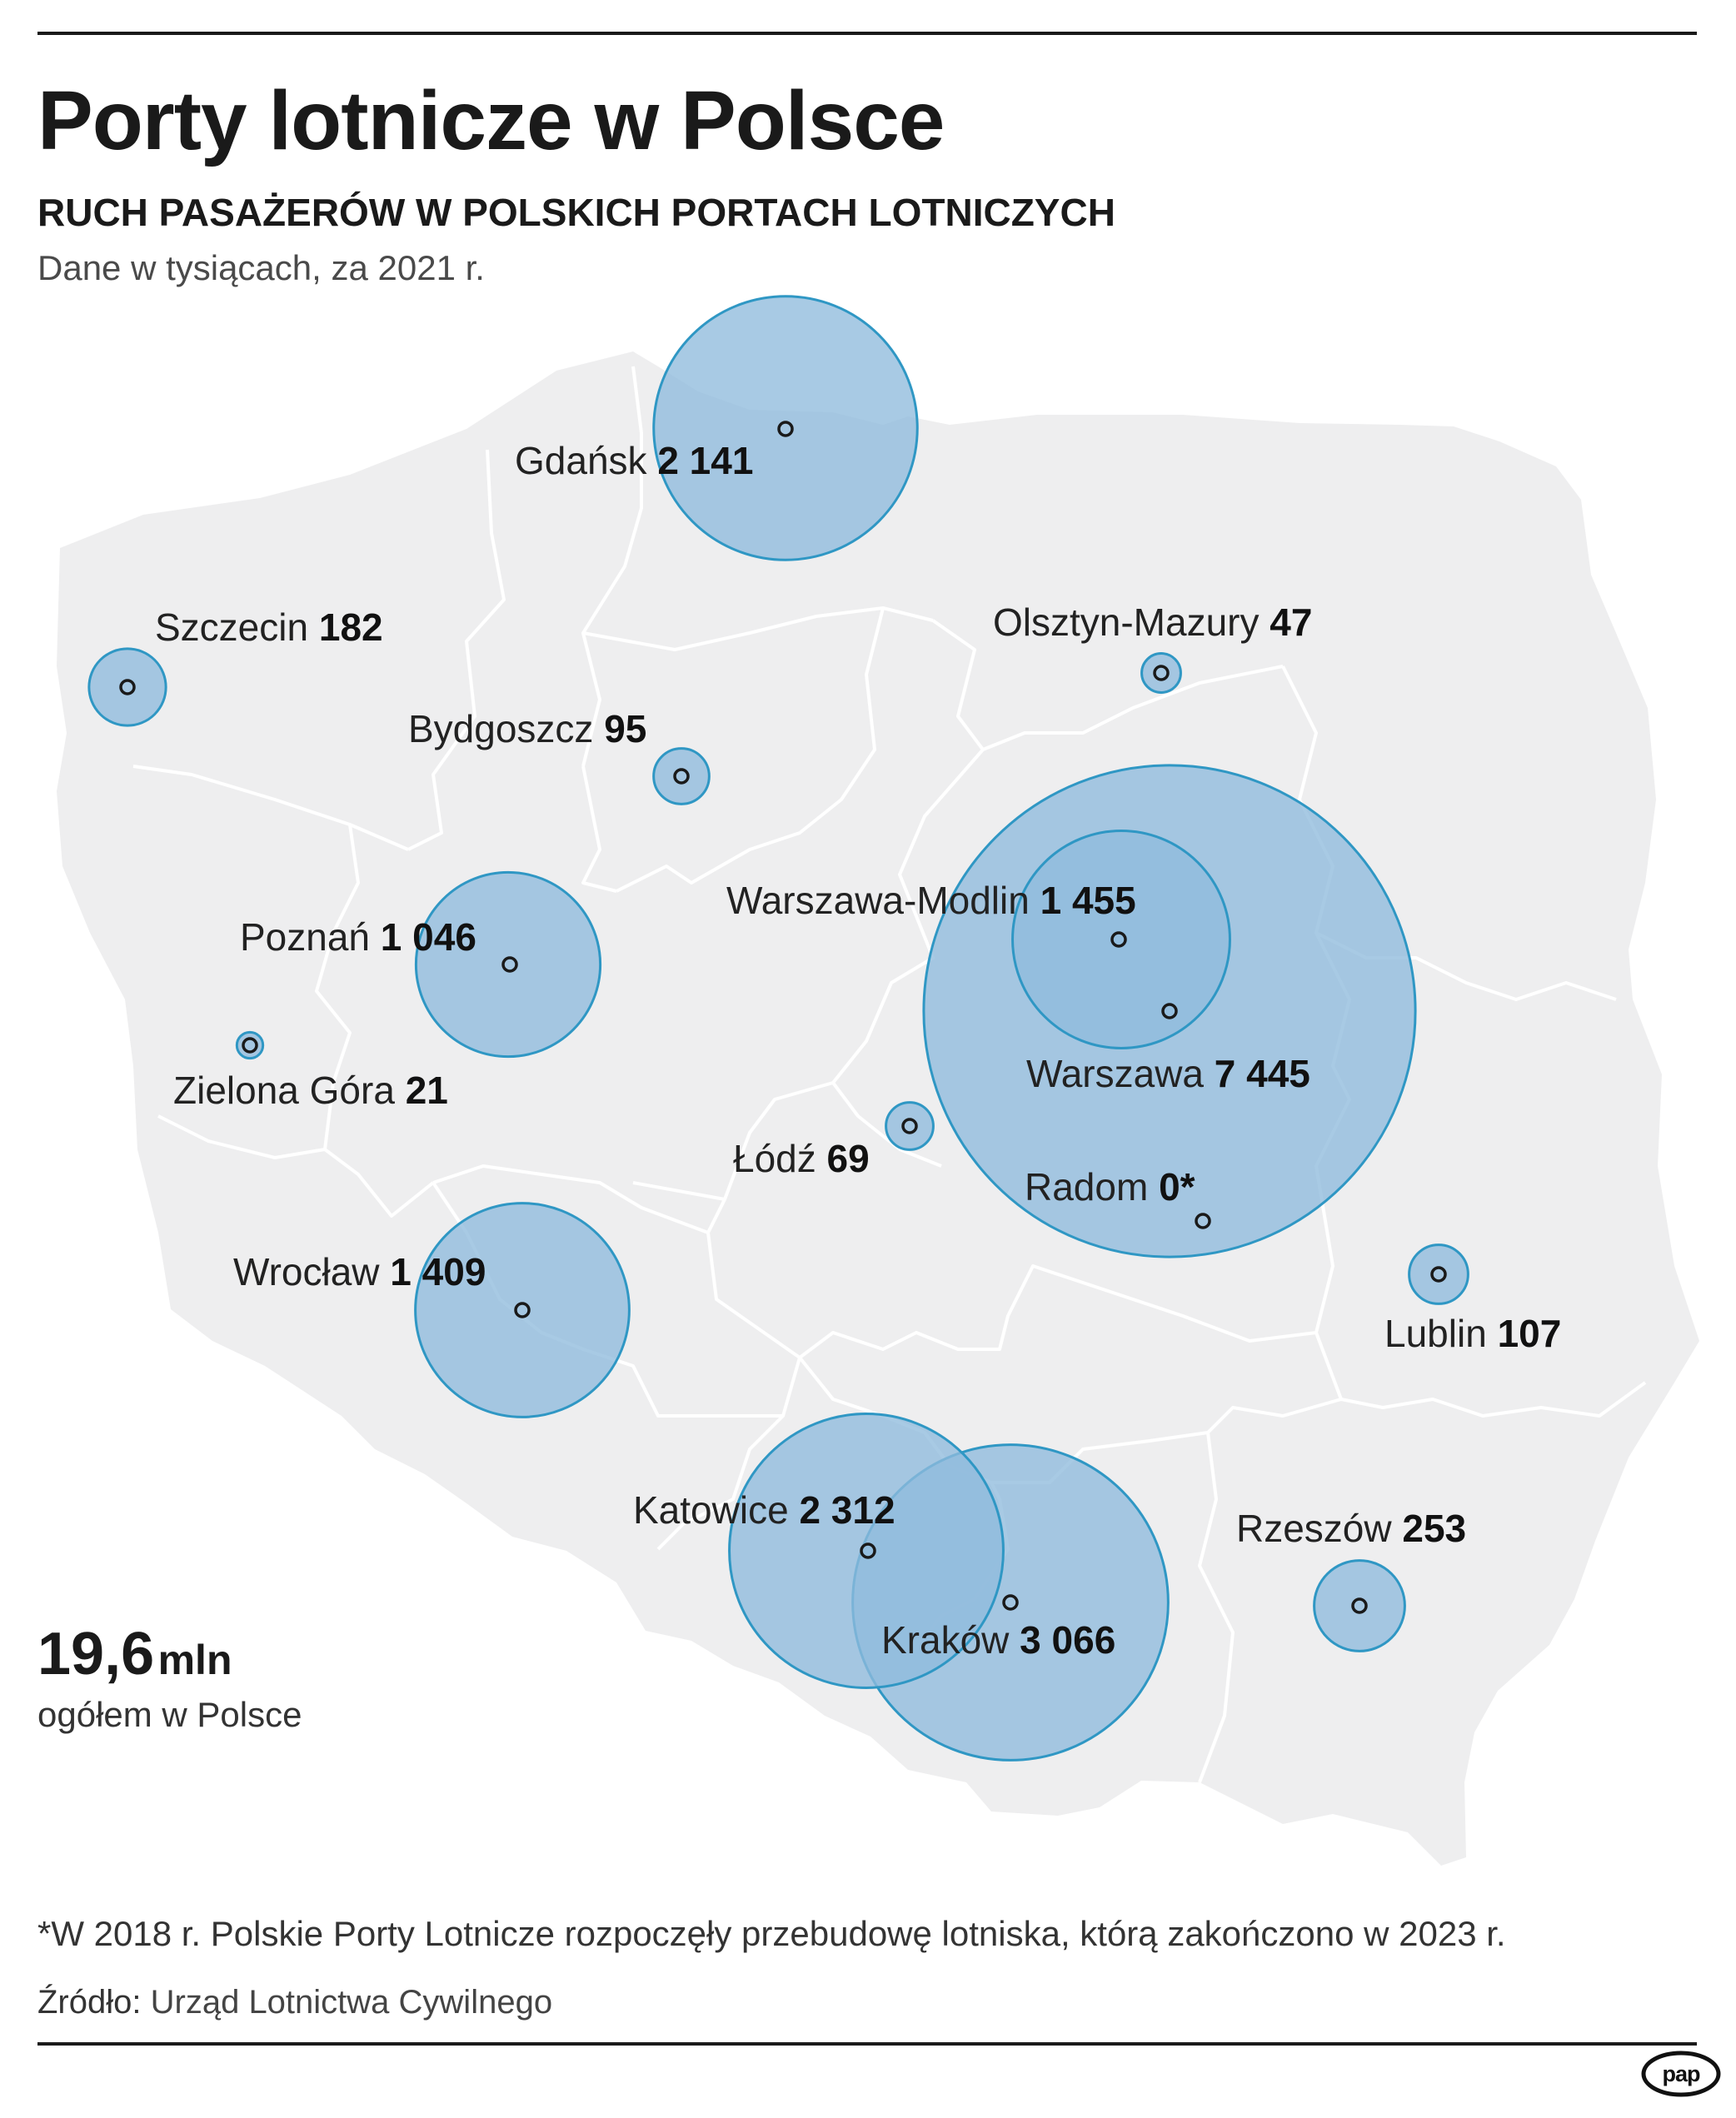  I want to click on label-bydgoszcz: Bydgoszcz 95, so click(527, 728).